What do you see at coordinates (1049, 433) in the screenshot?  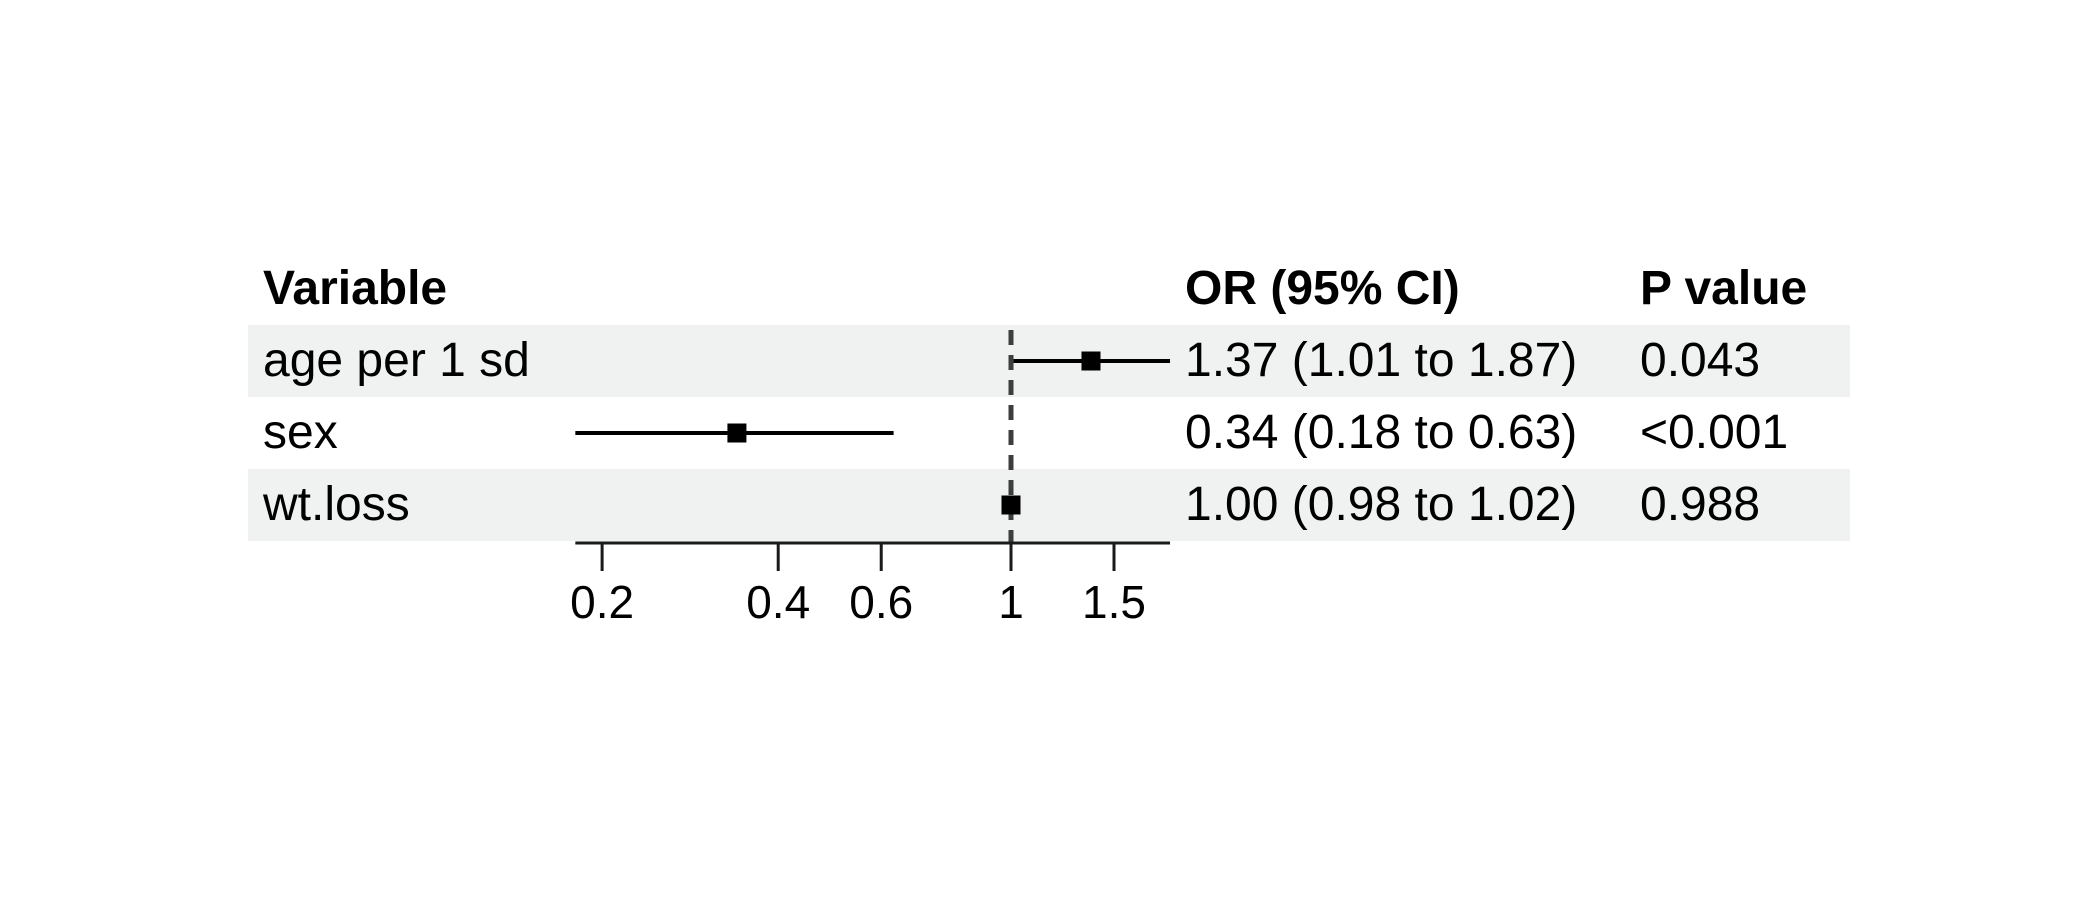 I see `table-row: sex 0.34 (0.18 to 0.63) <0.001` at bounding box center [1049, 433].